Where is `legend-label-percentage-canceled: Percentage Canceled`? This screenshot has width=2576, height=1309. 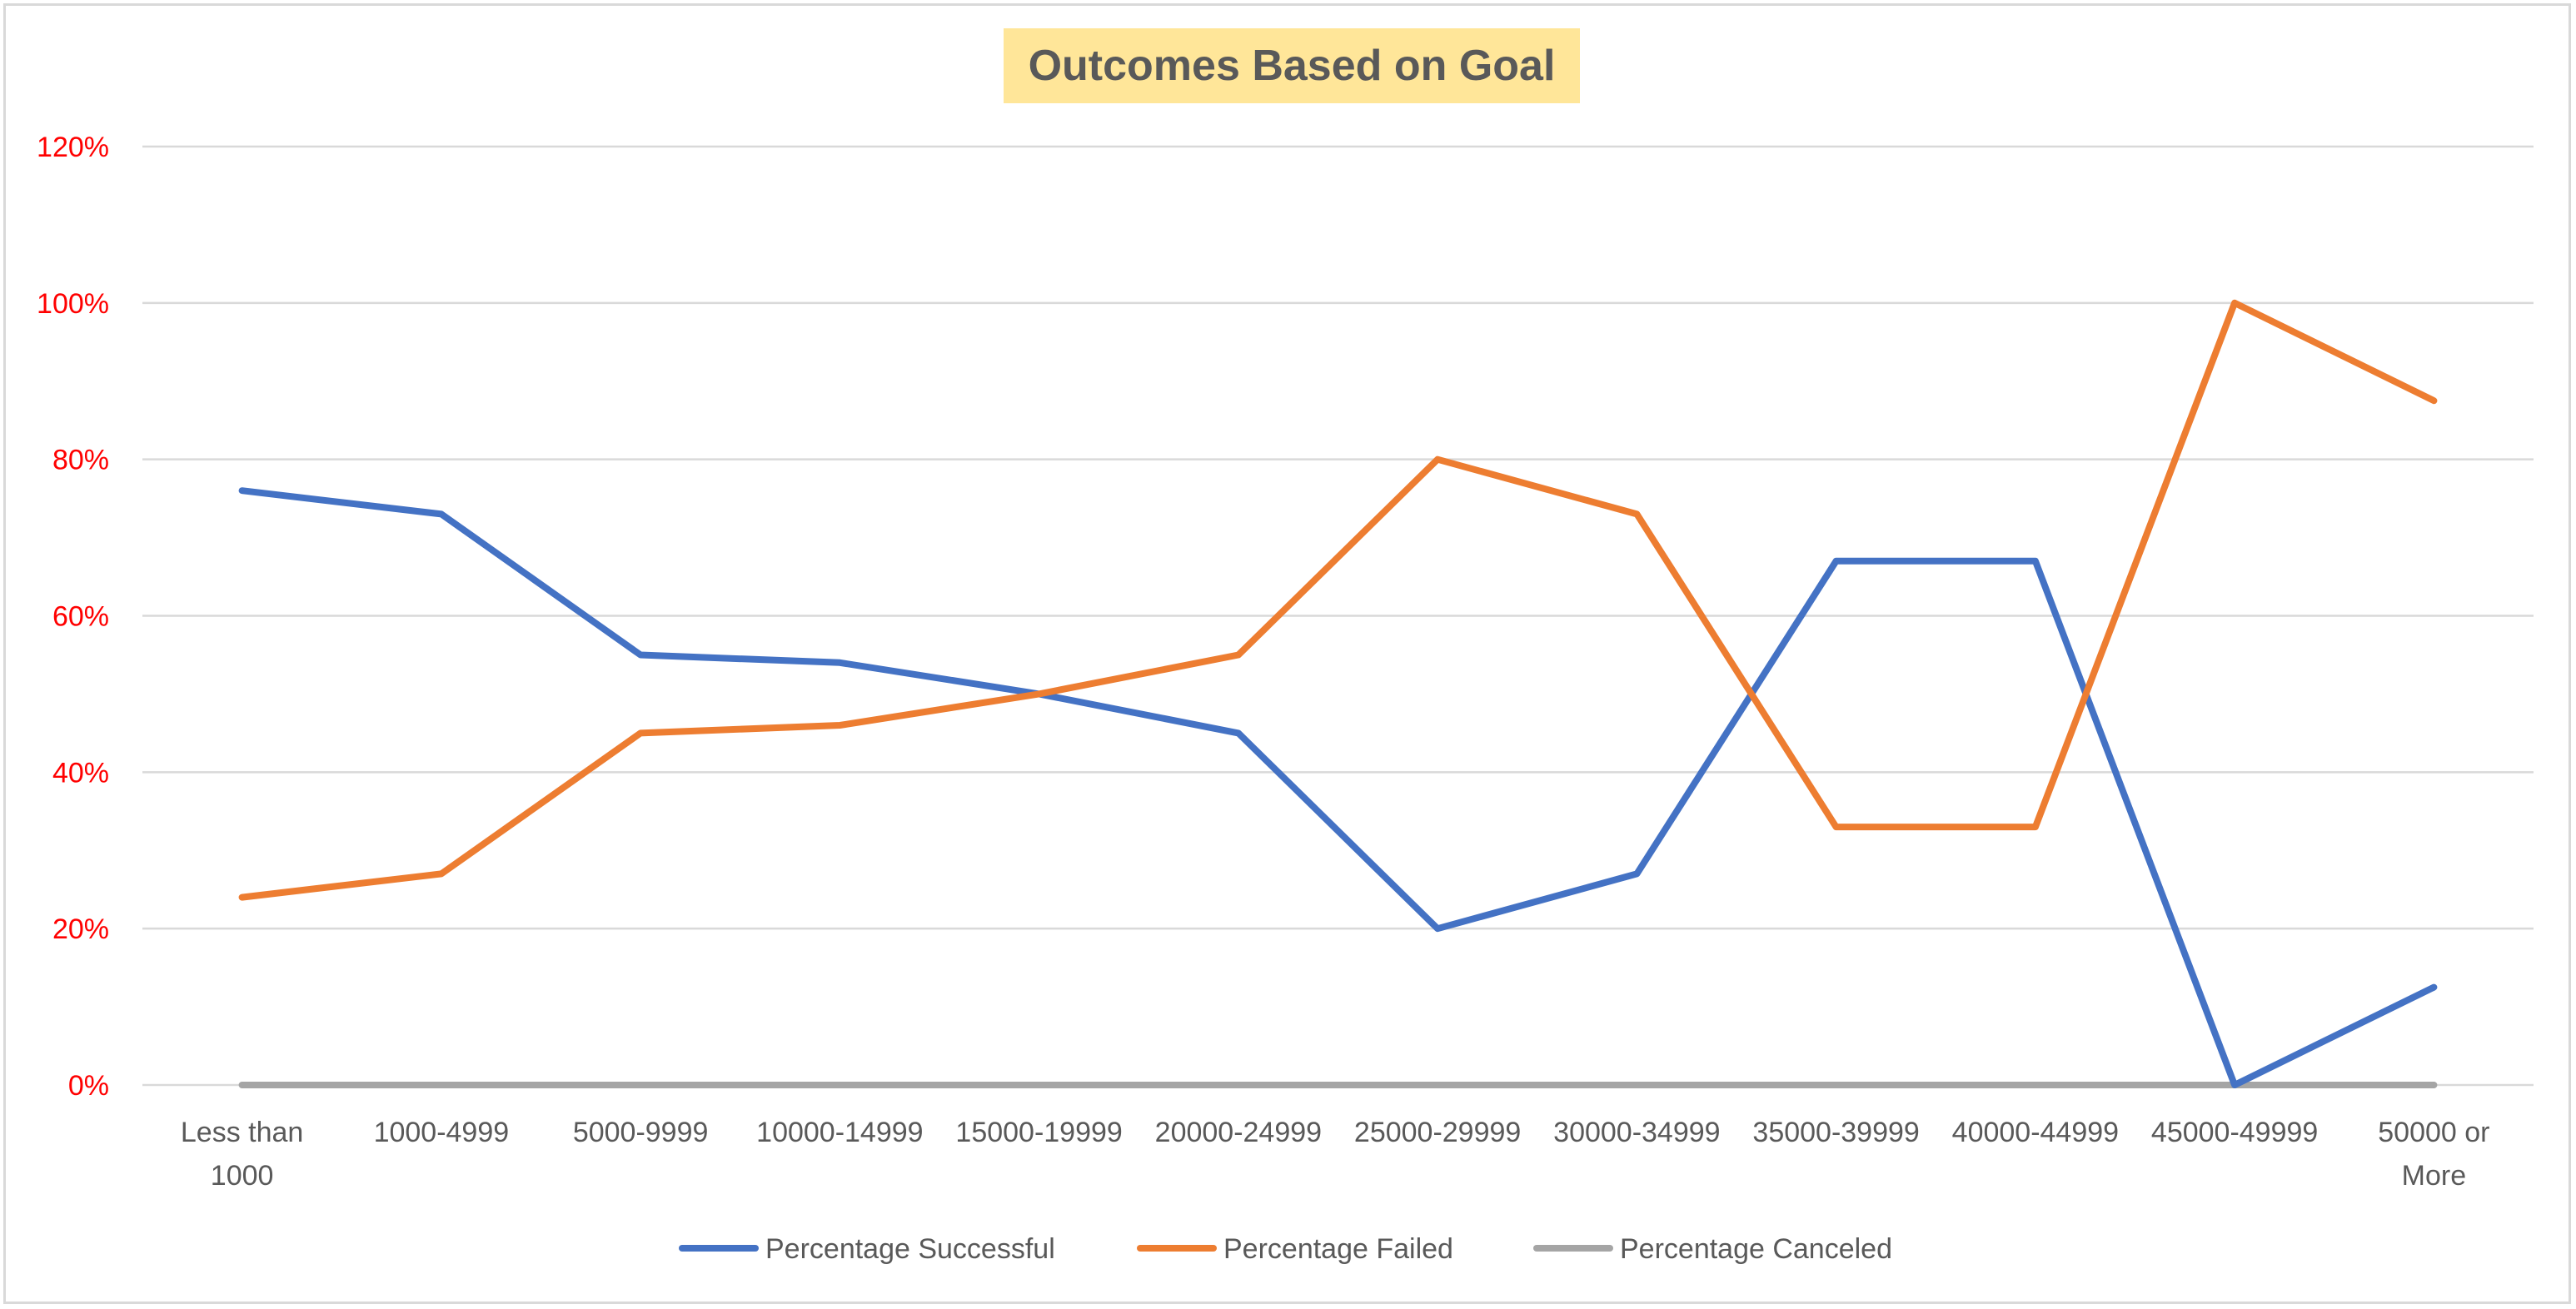
legend-label-percentage-canceled: Percentage Canceled is located at coordinates (1756, 1249).